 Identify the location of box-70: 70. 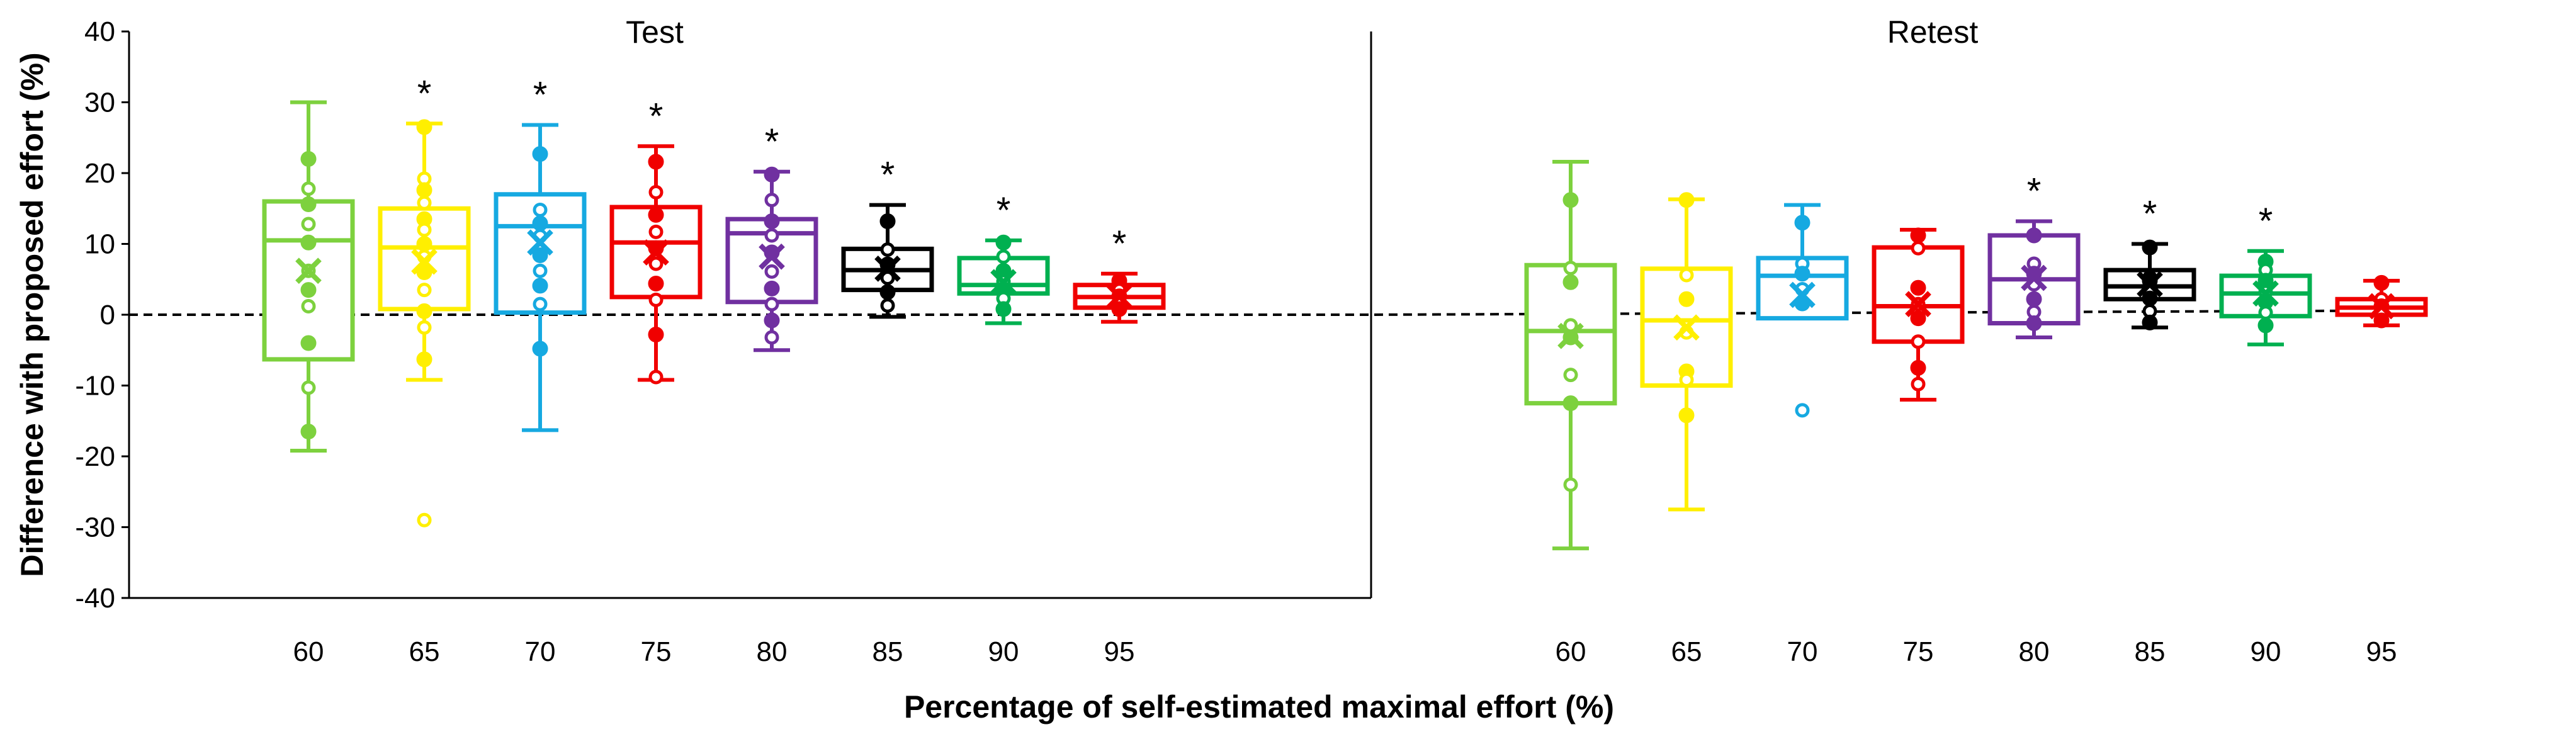
(1802, 435).